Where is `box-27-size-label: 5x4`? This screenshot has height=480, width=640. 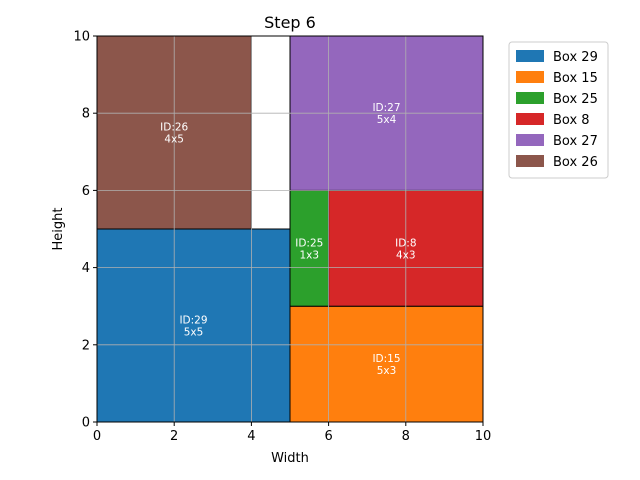
box-27-size-label: 5x4 is located at coordinates (387, 120).